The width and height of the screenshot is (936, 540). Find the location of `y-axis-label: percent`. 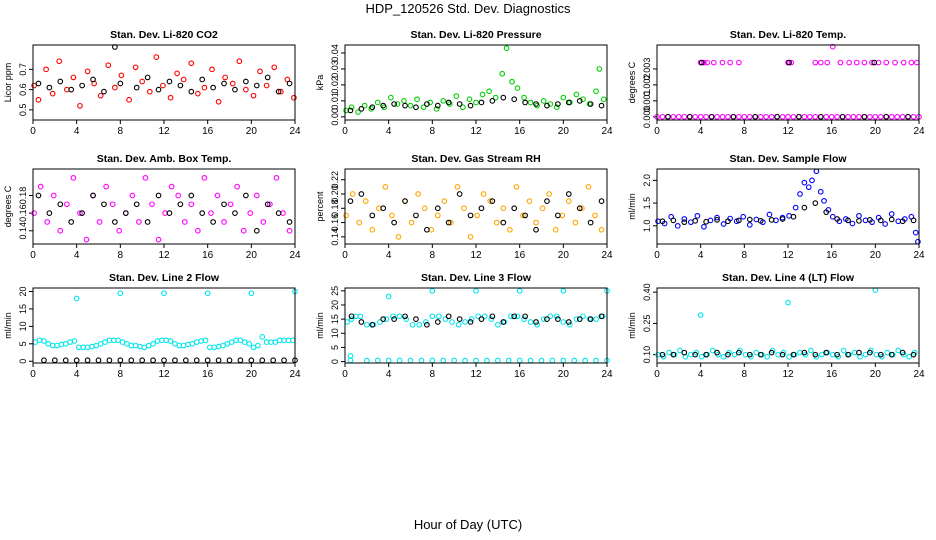

y-axis-label: percent is located at coordinates (320, 206).